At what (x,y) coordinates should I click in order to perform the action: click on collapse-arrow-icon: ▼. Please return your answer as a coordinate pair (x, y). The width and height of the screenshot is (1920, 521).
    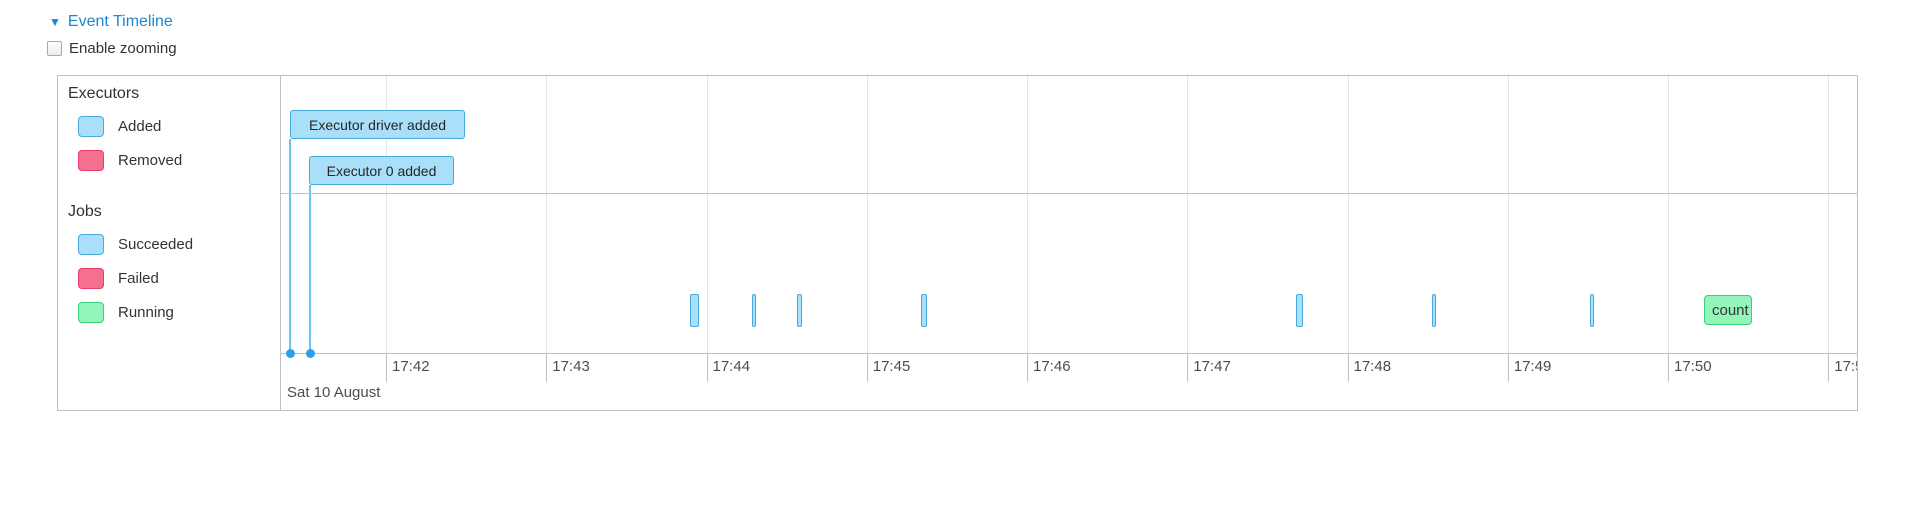
    Looking at the image, I should click on (55, 22).